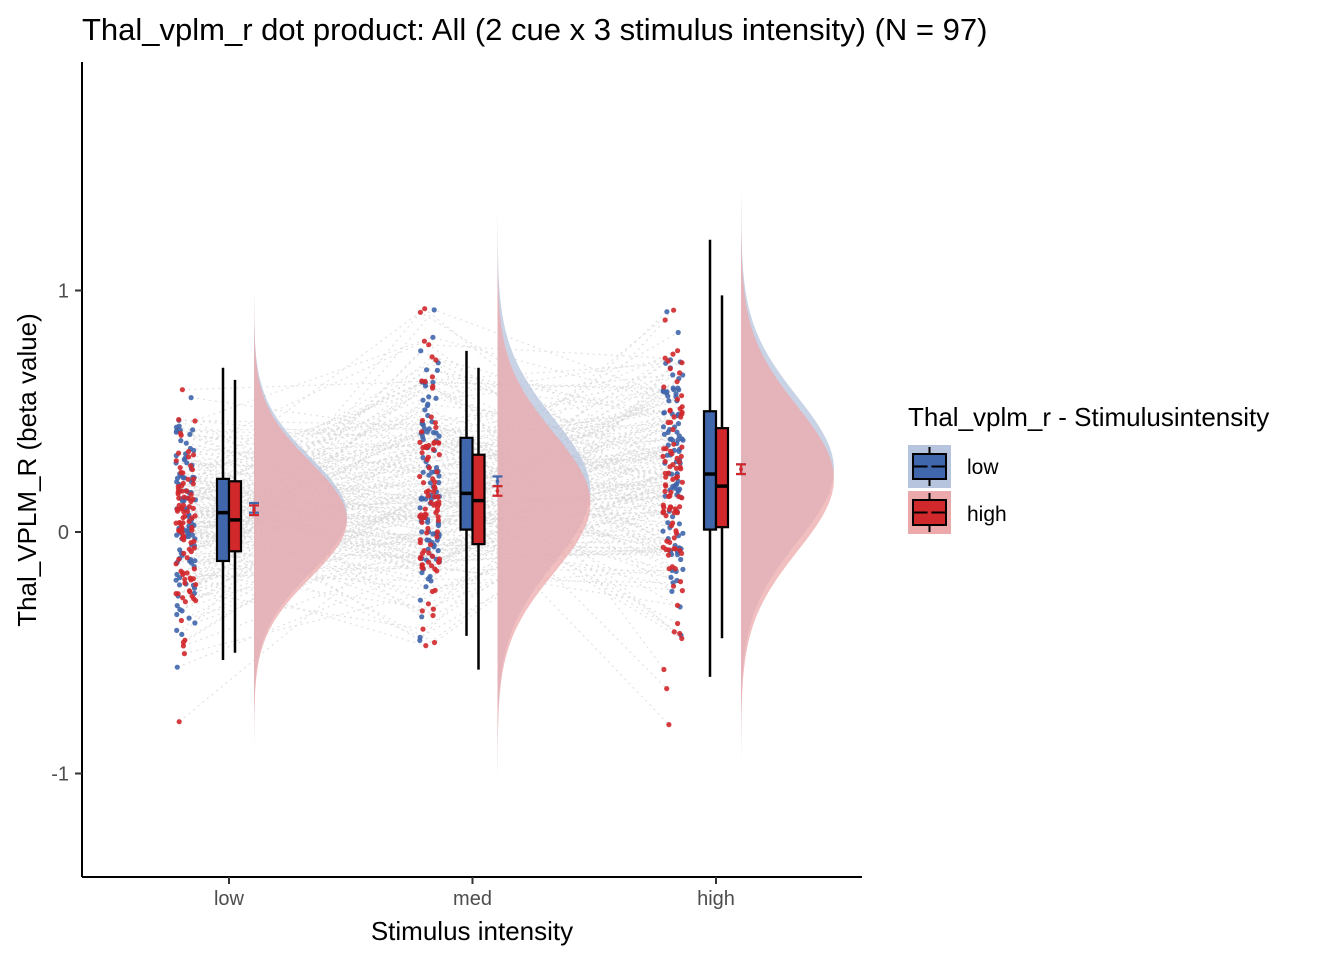 This screenshot has height=960, width=1344. I want to click on boxplot-low-high, so click(710, 458).